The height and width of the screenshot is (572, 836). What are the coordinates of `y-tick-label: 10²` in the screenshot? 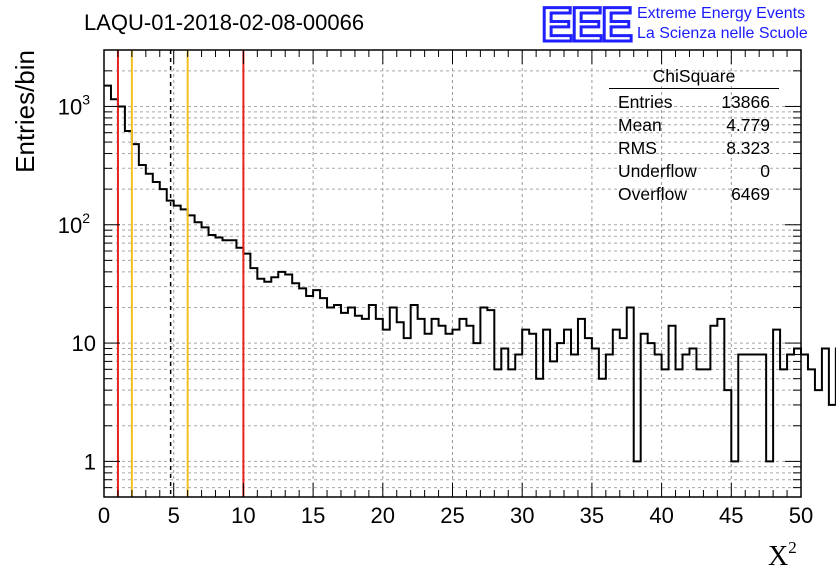 It's located at (74, 224).